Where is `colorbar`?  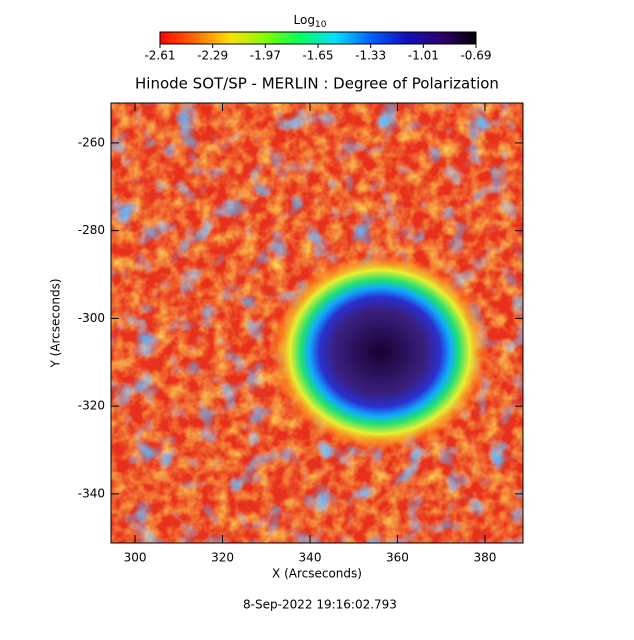 colorbar is located at coordinates (318, 38).